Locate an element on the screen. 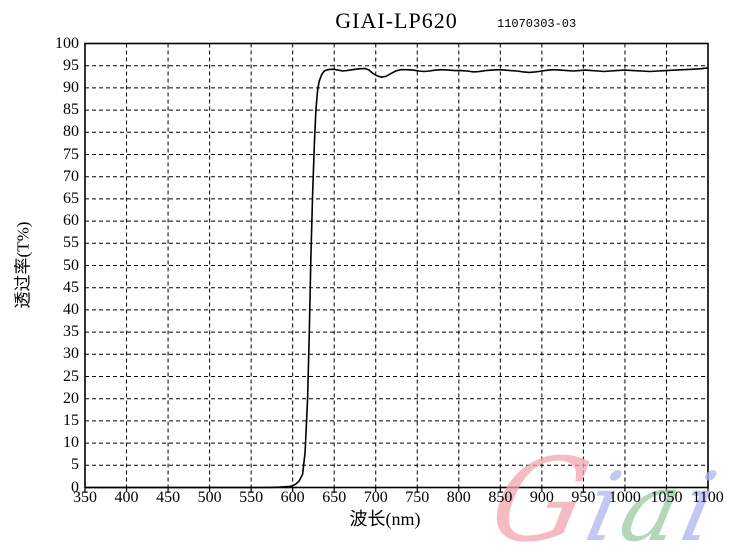 This screenshot has width=740, height=552. y-tick-label-10: 10 is located at coordinates (71, 443).